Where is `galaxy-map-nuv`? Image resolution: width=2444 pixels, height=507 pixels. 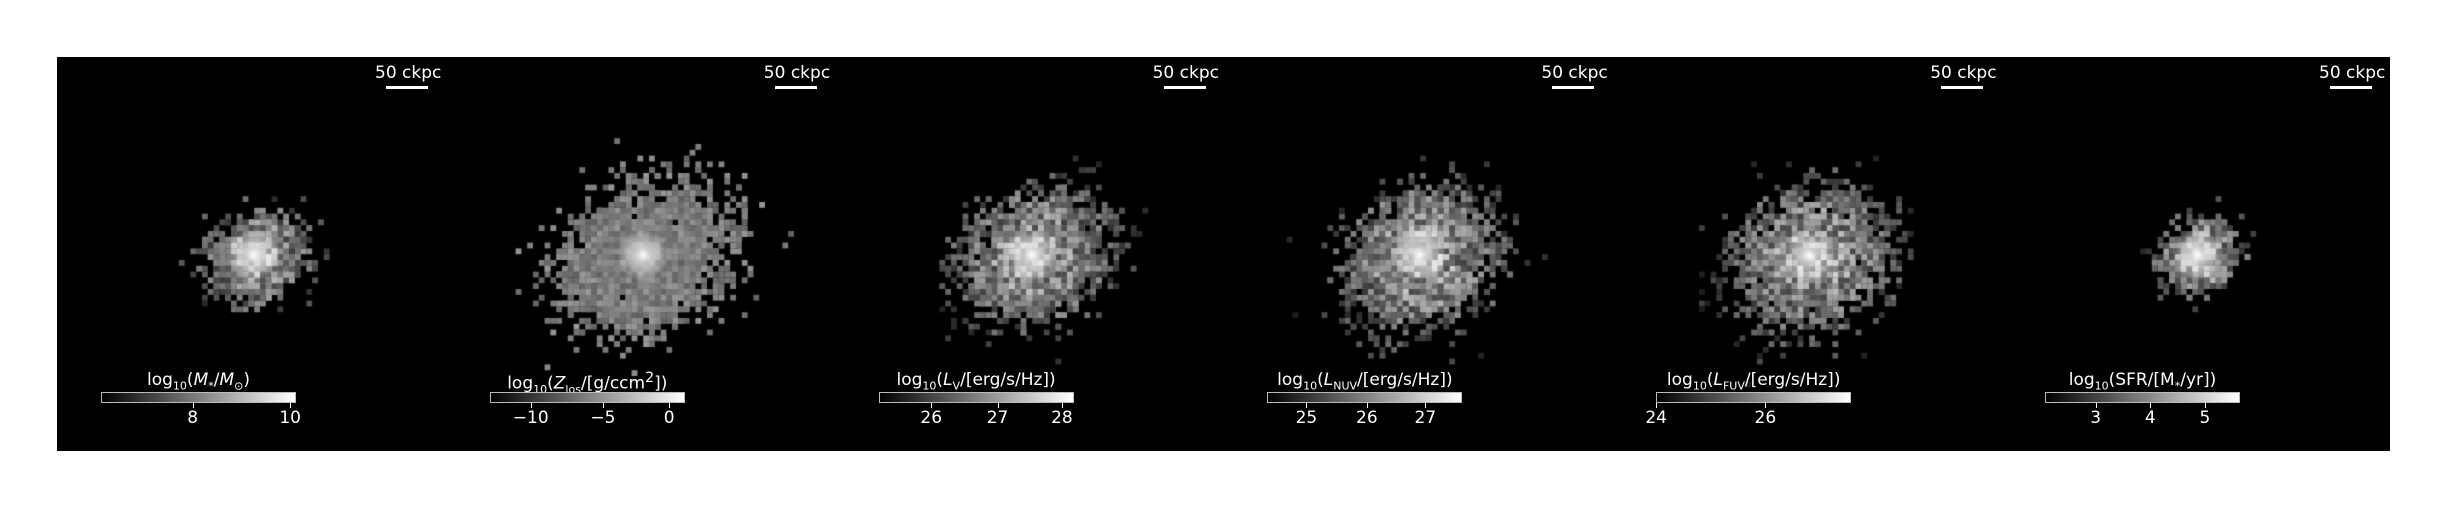
galaxy-map-nuv is located at coordinates (1418, 254).